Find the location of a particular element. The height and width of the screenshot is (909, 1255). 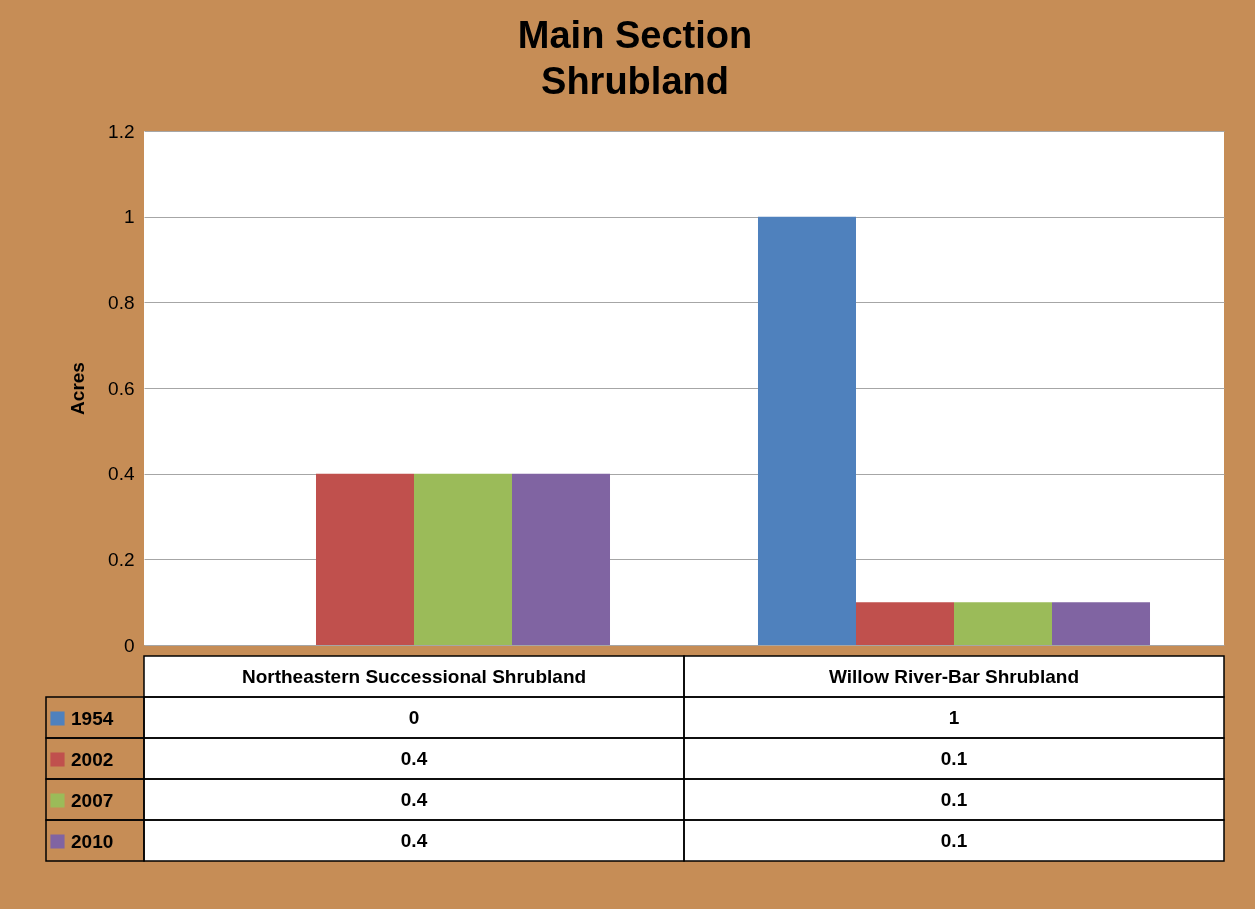

data-label: 1 is located at coordinates (954, 717).